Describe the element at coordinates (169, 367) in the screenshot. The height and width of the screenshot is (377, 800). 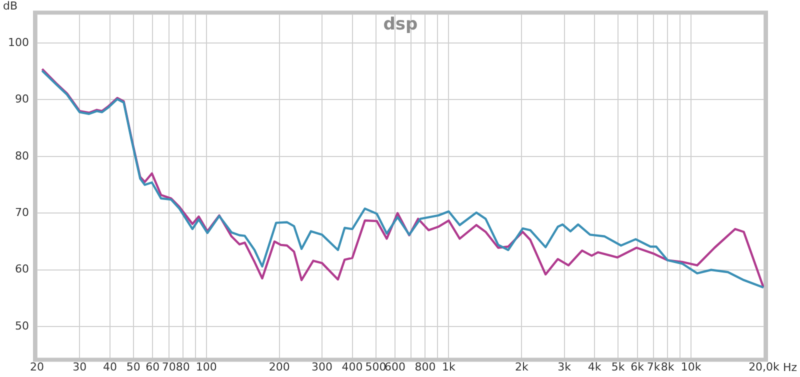
I see `x-tick-label: 70` at that location.